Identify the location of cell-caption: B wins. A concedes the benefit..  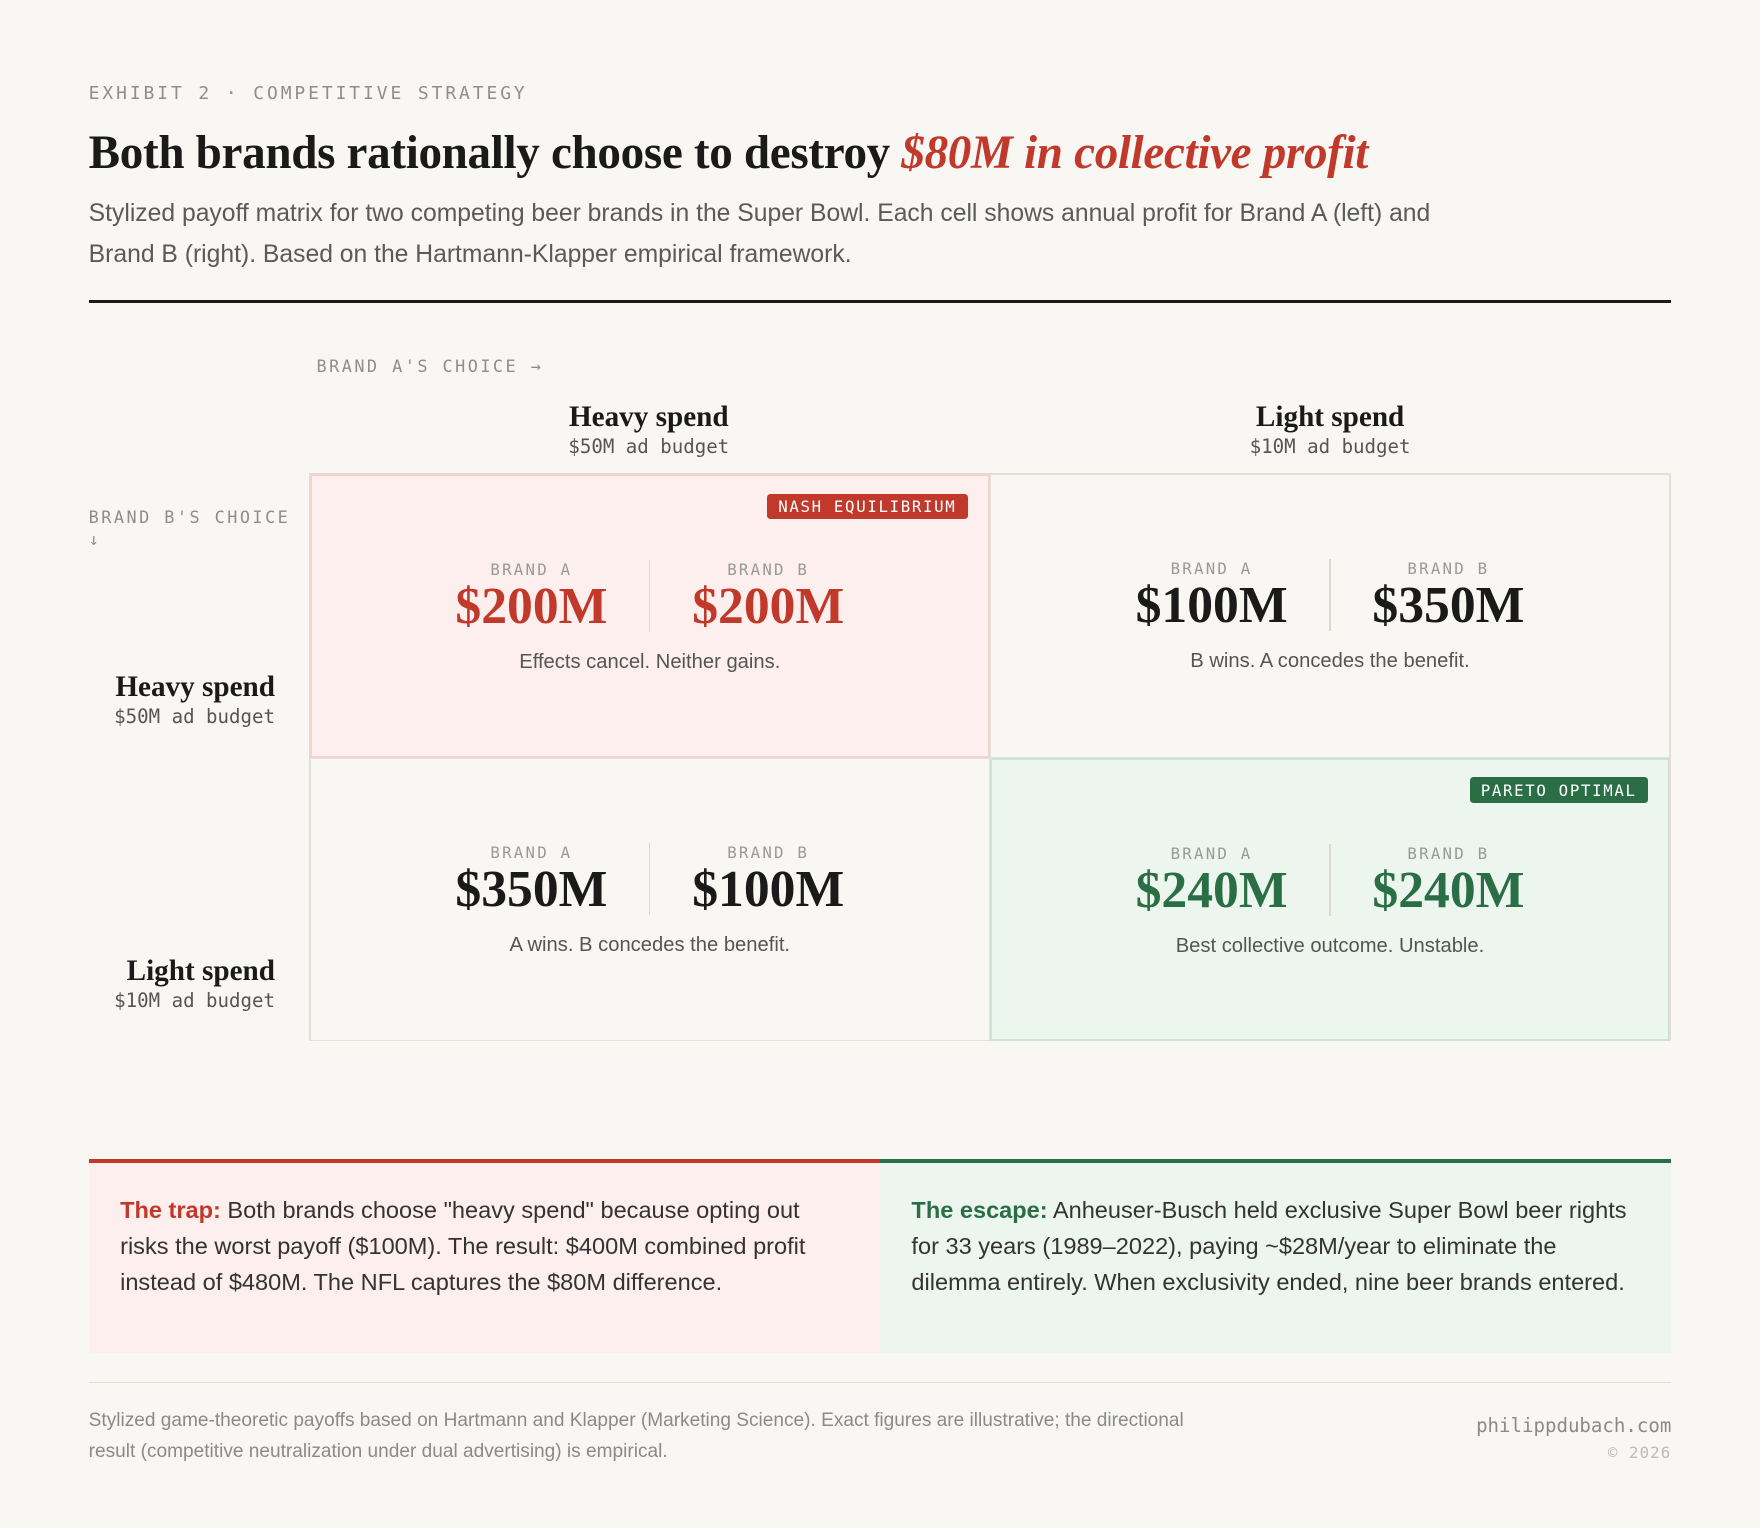
(1330, 660).